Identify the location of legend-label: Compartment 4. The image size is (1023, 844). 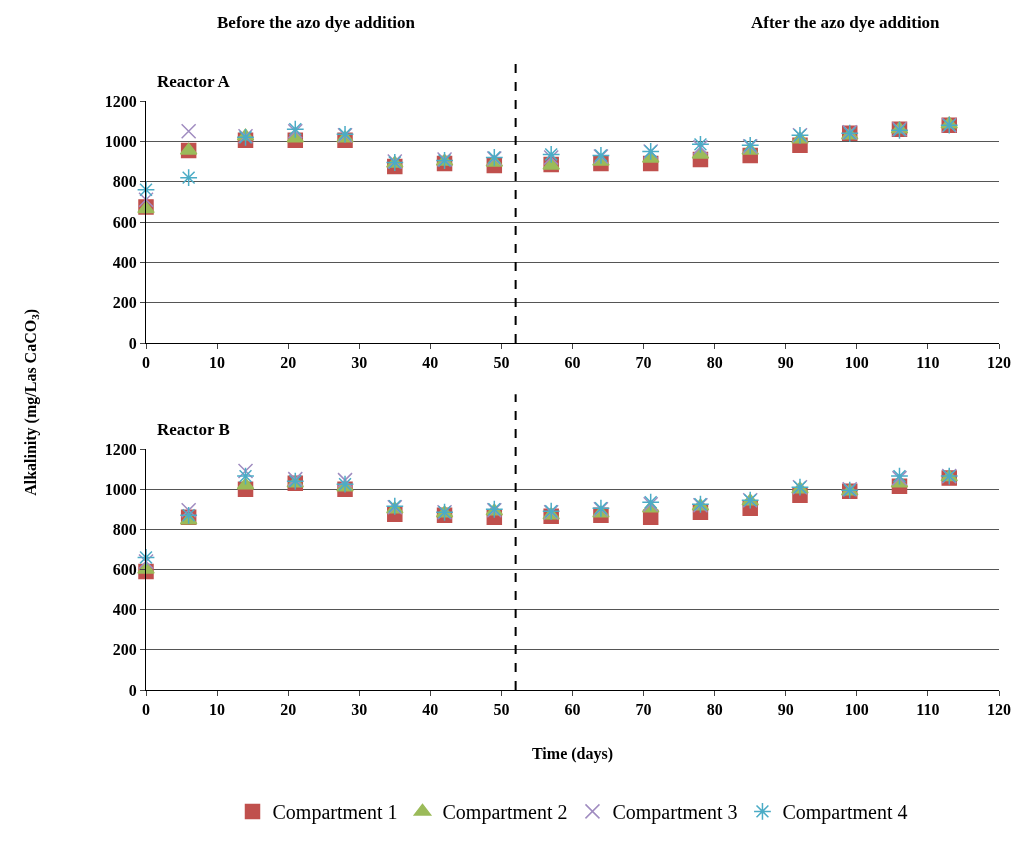
(845, 813).